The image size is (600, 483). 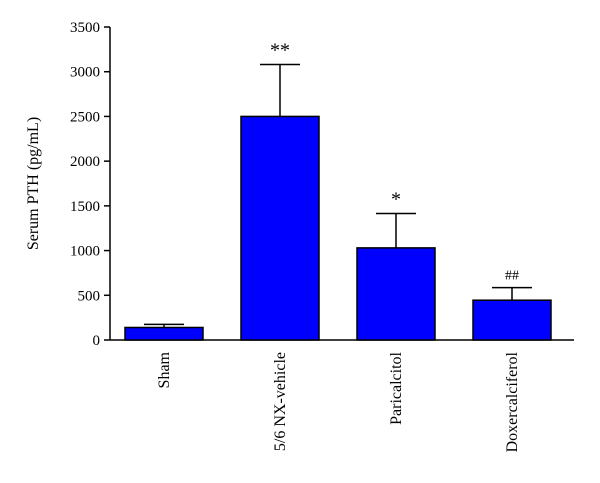 I want to click on category-label: Paricalcitol, so click(x=396, y=387).